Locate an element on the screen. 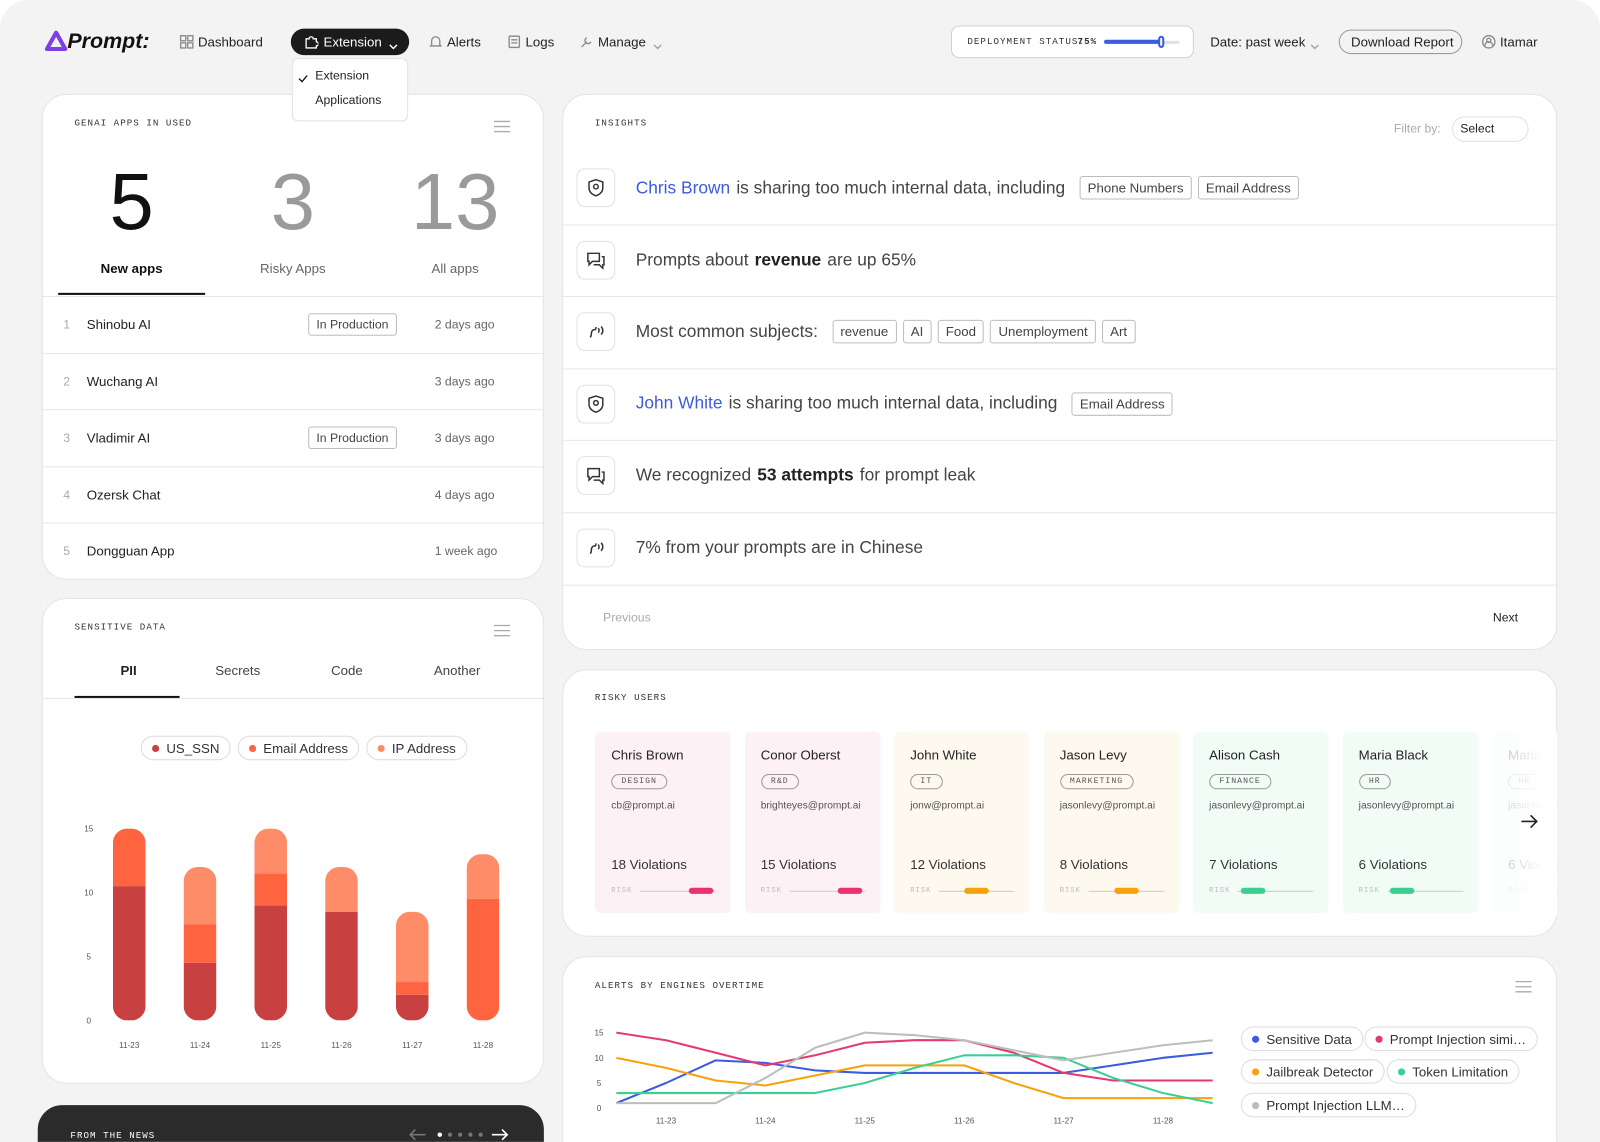 The height and width of the screenshot is (1142, 1600). insight-text: Prompts about is located at coordinates (692, 259).